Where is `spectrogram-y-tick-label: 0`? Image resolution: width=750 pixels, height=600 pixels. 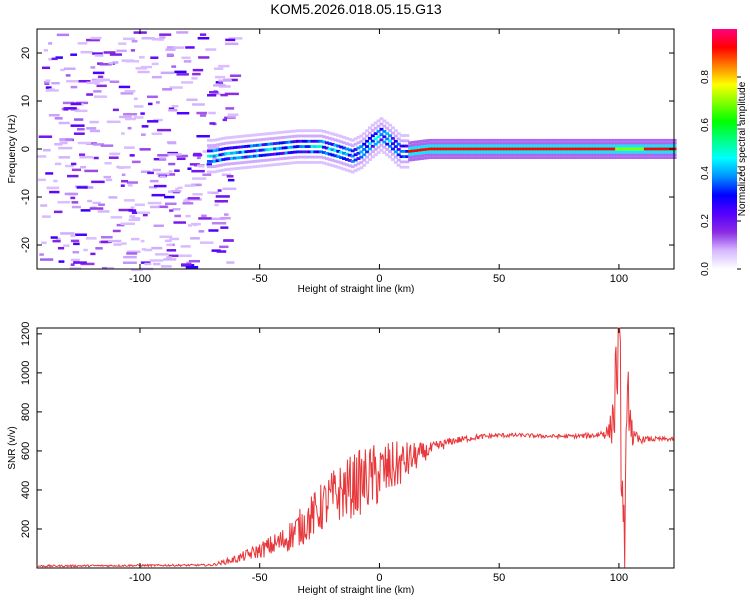 spectrogram-y-tick-label: 0 is located at coordinates (26, 149).